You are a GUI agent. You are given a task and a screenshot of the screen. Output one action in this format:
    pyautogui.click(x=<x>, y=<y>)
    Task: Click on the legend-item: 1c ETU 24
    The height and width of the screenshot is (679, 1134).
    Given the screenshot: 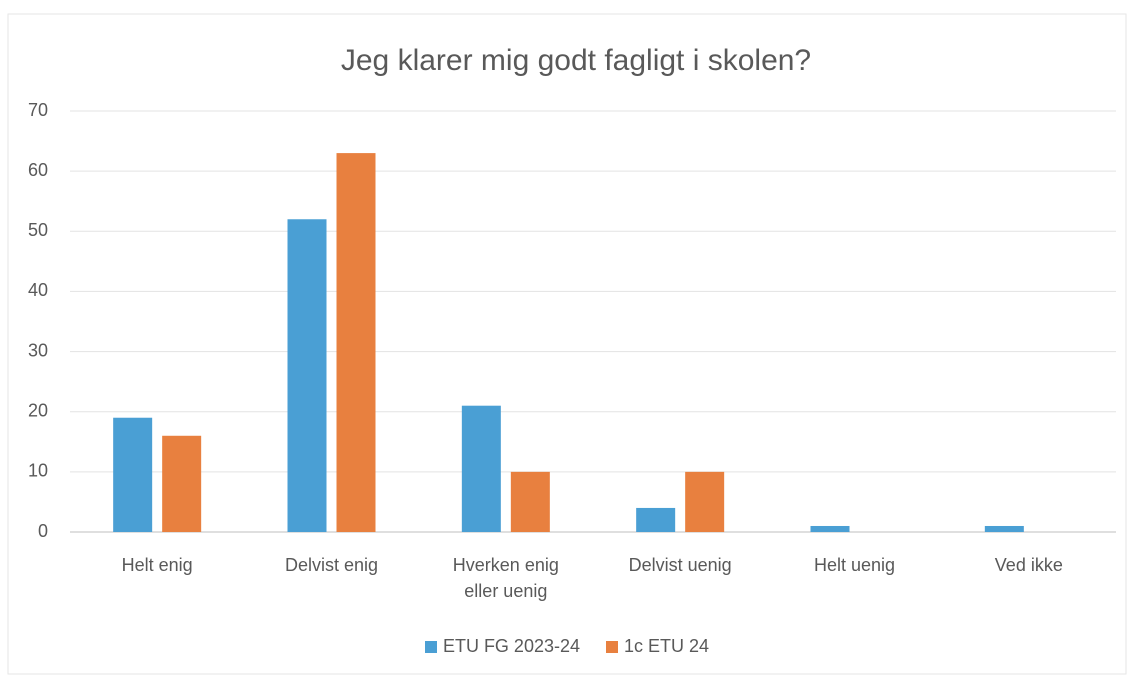 What is the action you would take?
    pyautogui.click(x=657, y=646)
    